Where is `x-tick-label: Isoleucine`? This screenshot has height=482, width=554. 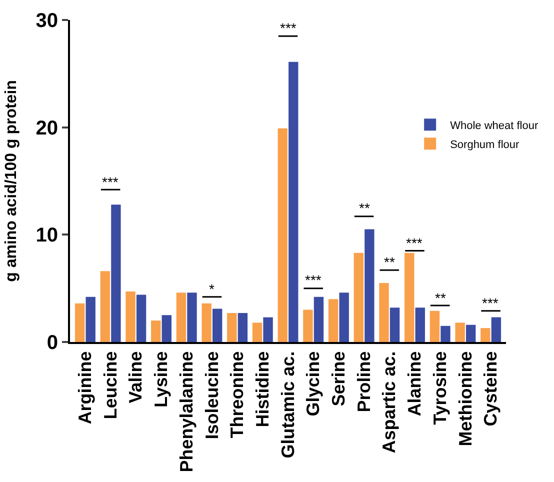 x-tick-label: Isoleucine is located at coordinates (212, 395).